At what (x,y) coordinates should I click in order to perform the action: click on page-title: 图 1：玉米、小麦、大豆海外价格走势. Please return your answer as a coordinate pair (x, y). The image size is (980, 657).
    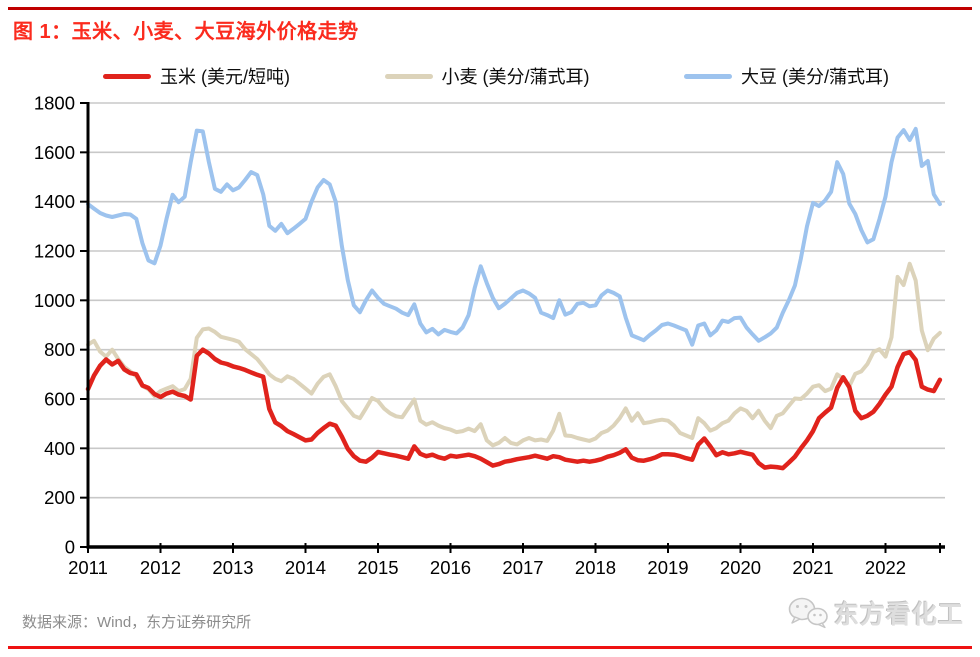
    Looking at the image, I should click on (186, 32).